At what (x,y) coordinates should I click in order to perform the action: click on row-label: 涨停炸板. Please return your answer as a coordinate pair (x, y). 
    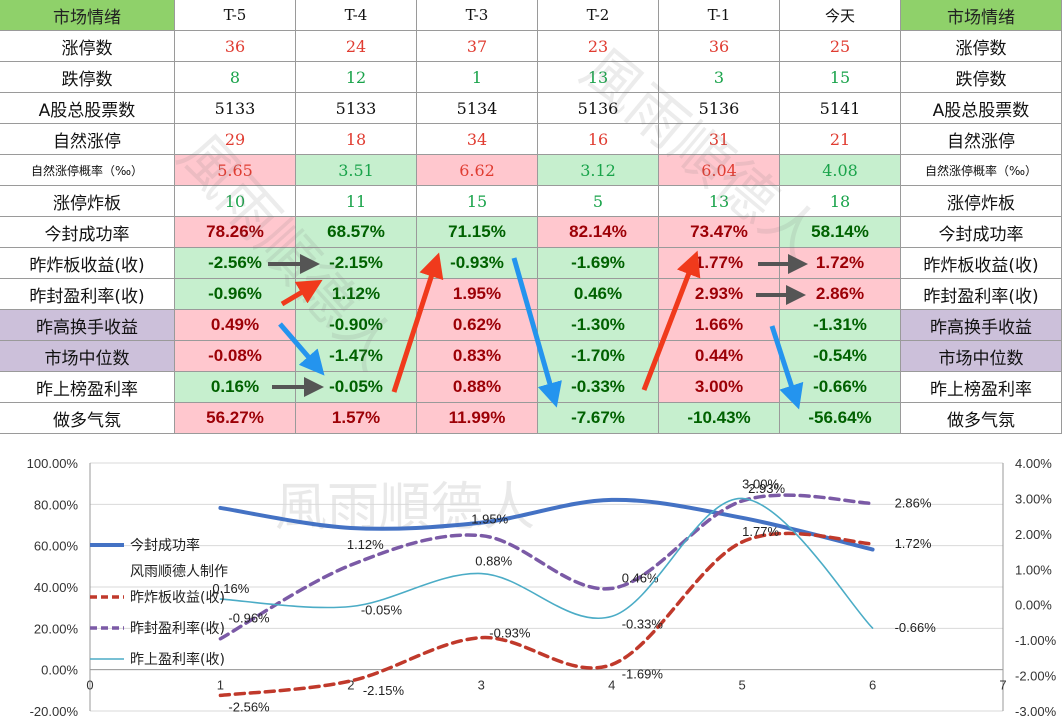
    Looking at the image, I should click on (87, 201).